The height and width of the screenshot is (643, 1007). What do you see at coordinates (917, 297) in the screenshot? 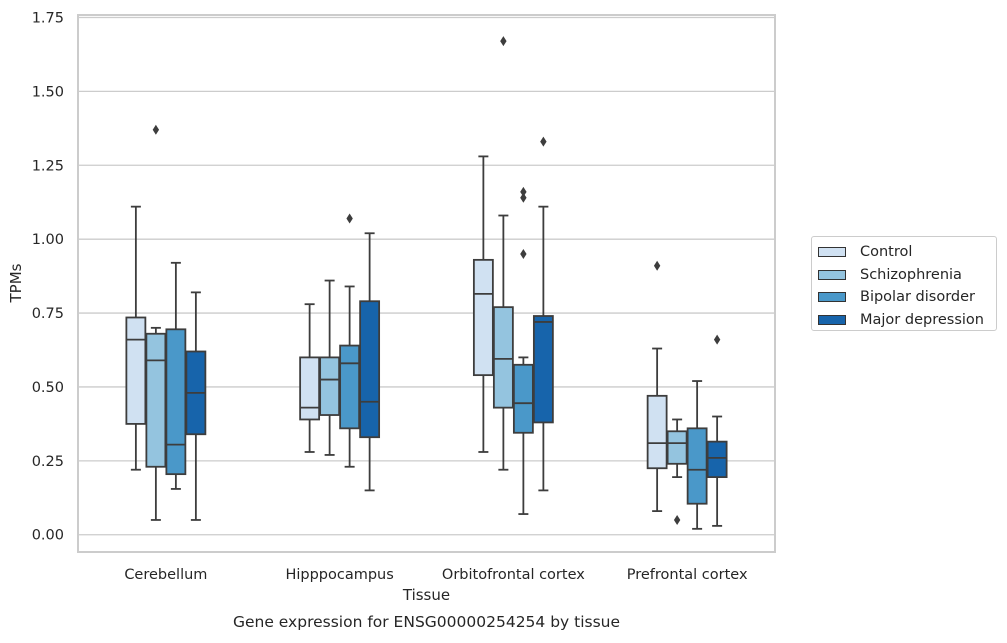
I see `legend-label-bipolar-disorder: Bipolar disorder` at bounding box center [917, 297].